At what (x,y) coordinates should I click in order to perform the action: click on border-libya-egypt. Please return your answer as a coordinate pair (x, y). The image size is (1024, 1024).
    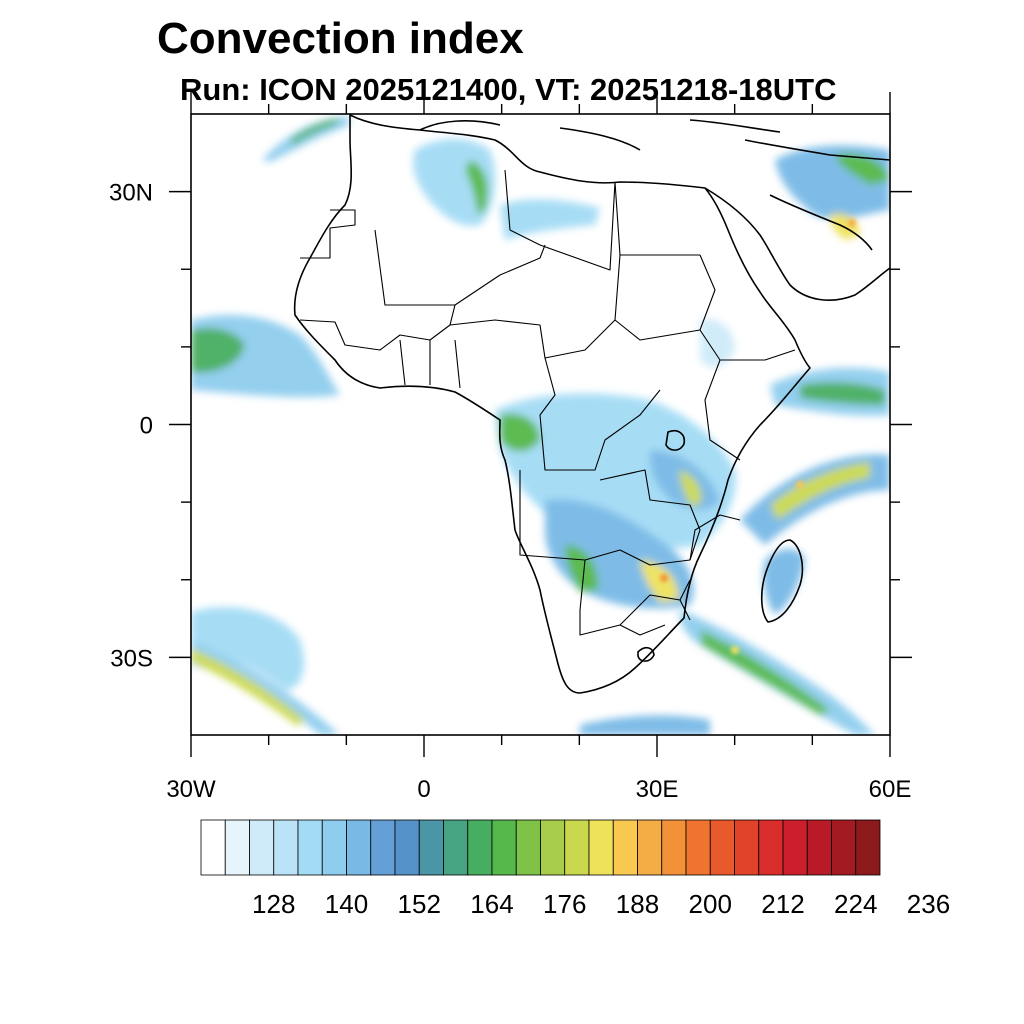
    Looking at the image, I should click on (657, 218).